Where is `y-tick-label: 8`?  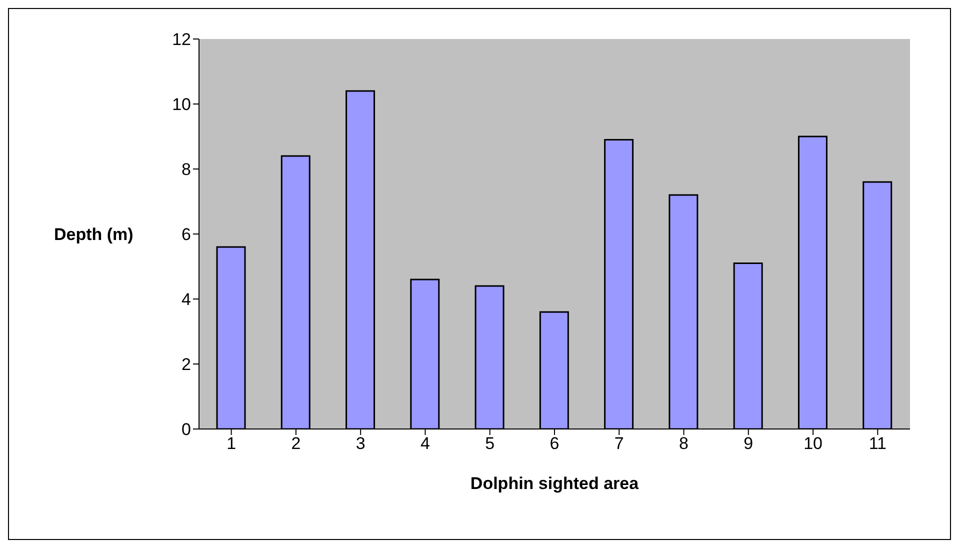
y-tick-label: 8 is located at coordinates (186, 170).